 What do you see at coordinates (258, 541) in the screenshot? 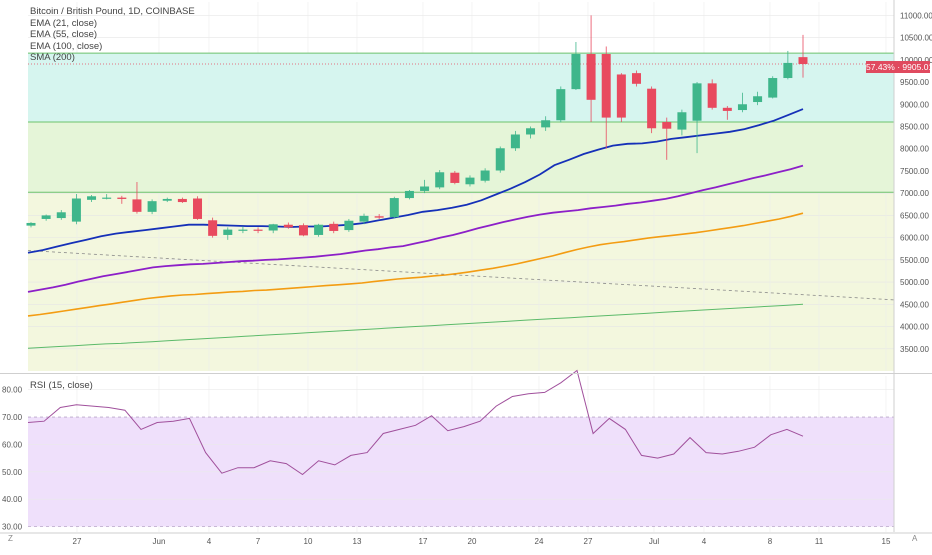
I see `date-tick-label: 7` at bounding box center [258, 541].